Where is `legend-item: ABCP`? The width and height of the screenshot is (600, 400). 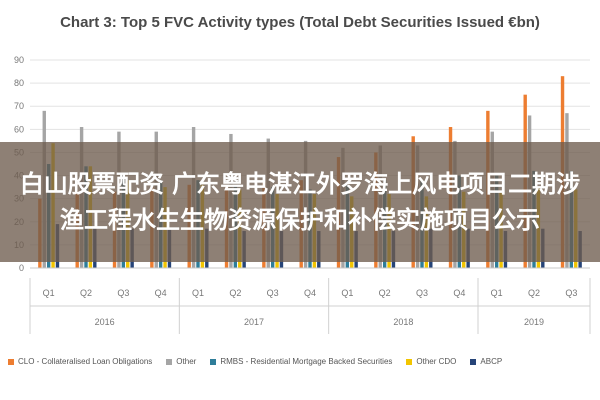 legend-item: ABCP is located at coordinates (486, 361).